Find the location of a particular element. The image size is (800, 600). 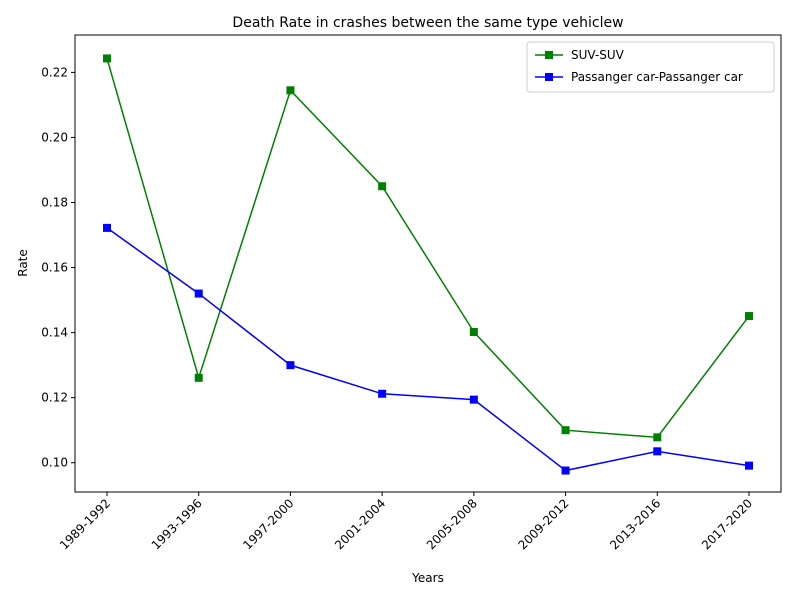

x-tick-label: 2001-2004 is located at coordinates (360, 524).